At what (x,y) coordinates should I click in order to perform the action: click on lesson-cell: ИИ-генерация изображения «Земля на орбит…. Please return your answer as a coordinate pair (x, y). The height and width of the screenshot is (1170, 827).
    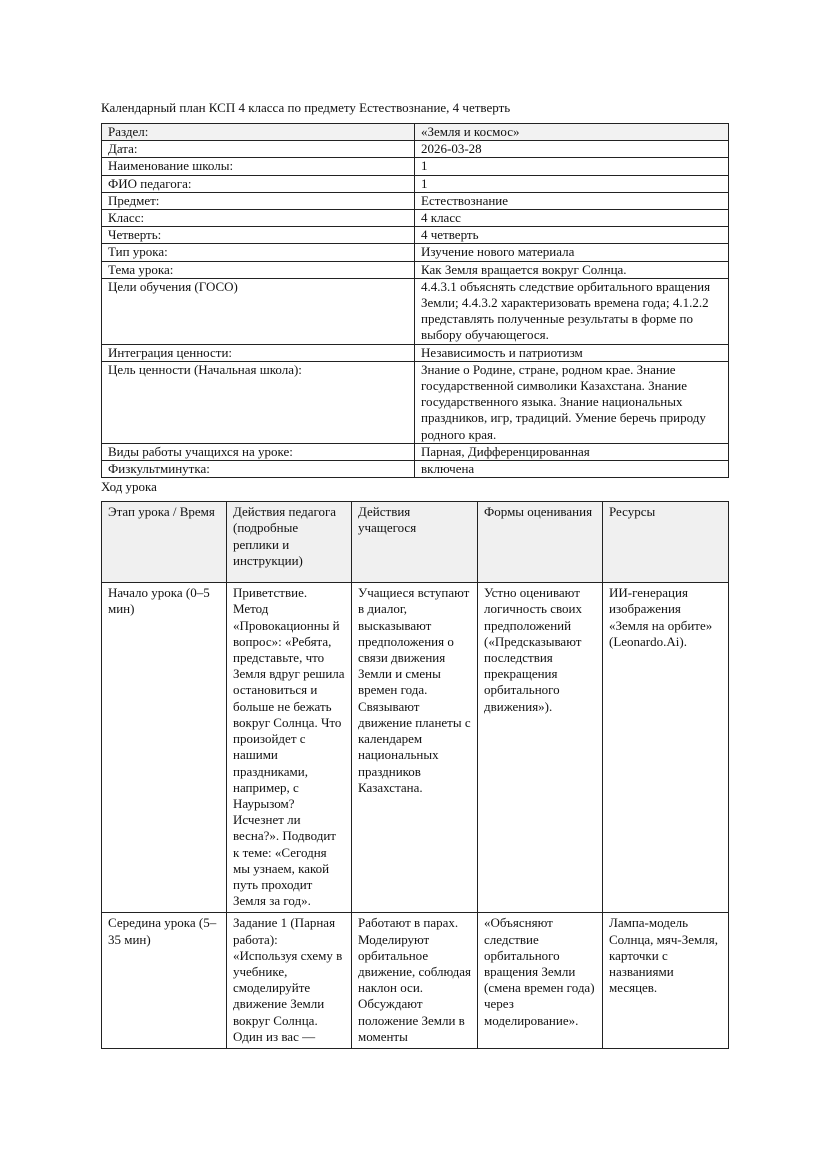
    Looking at the image, I should click on (665, 748).